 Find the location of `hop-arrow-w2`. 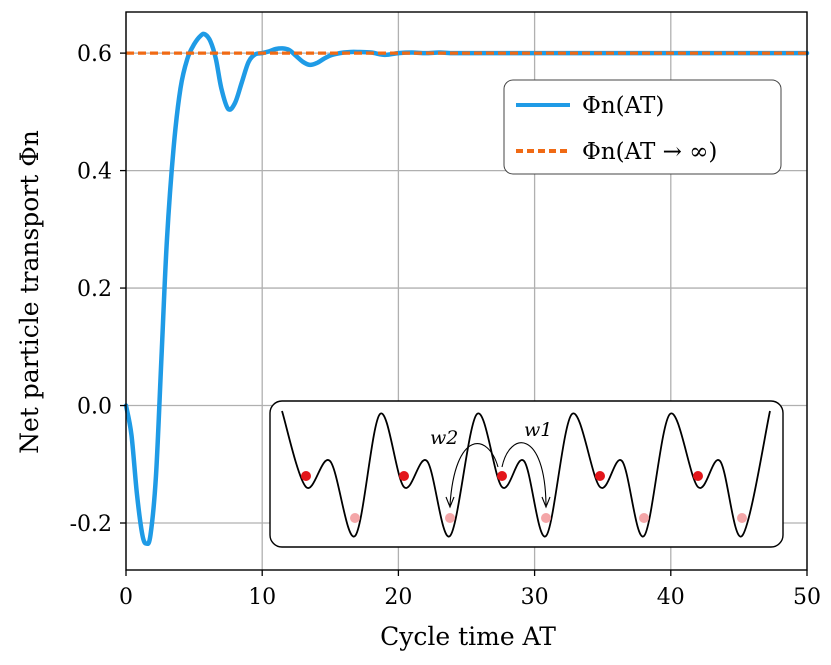

hop-arrow-w2 is located at coordinates (474, 474).